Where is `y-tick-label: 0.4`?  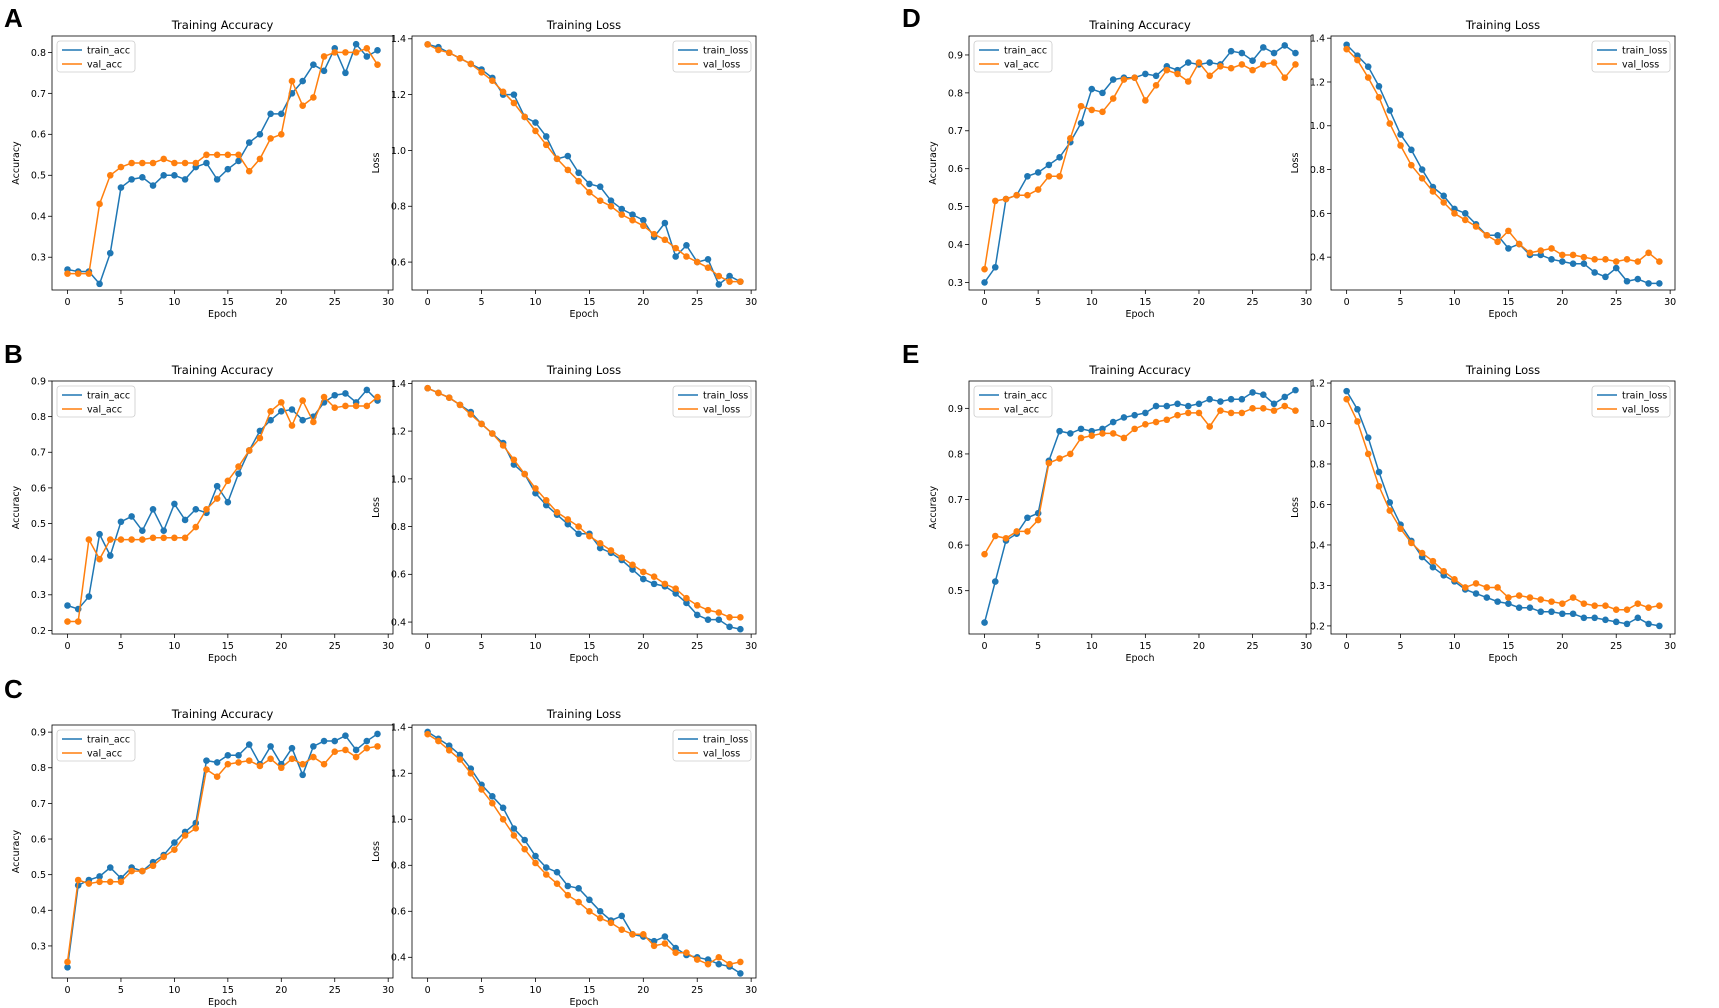 y-tick-label: 0.4 is located at coordinates (1317, 545).